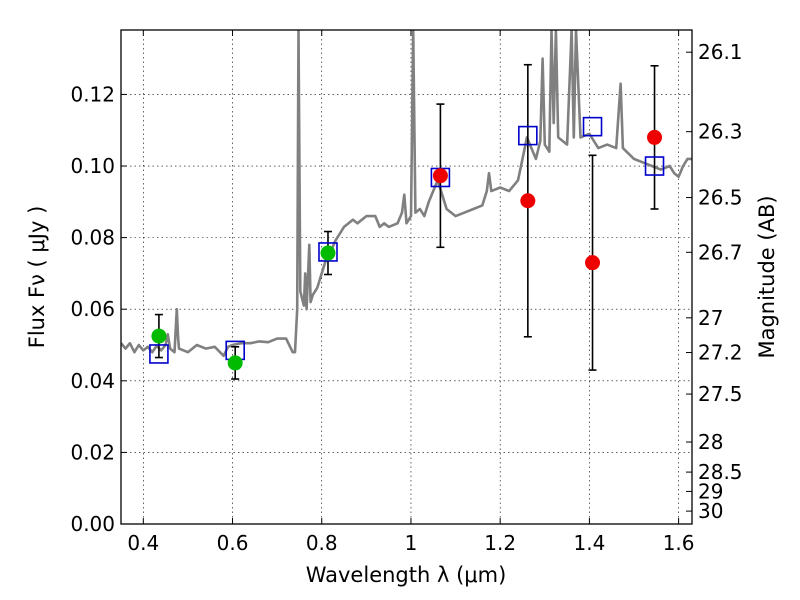  What do you see at coordinates (500, 543) in the screenshot?
I see `x-tick-label: 1.2` at bounding box center [500, 543].